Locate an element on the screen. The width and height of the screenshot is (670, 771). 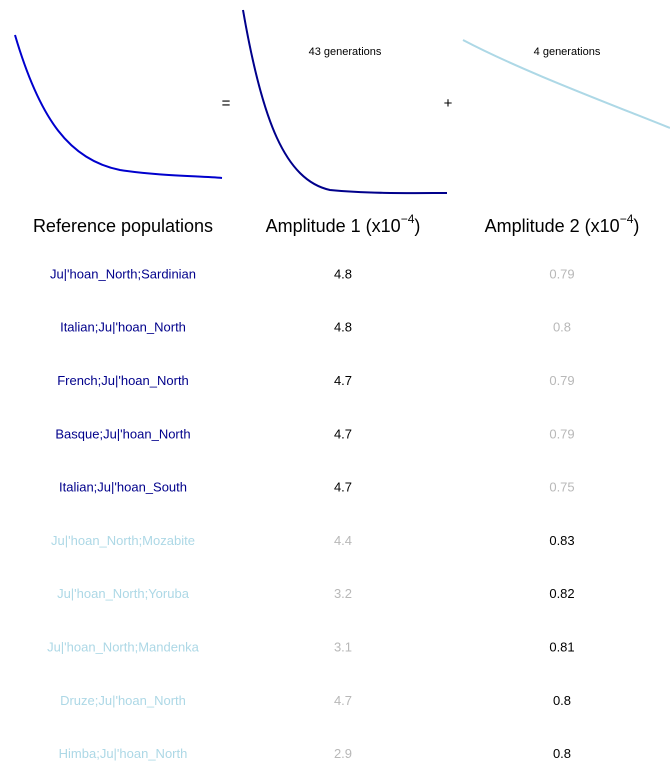
header-text: Reference populations is located at coordinates (123, 226).